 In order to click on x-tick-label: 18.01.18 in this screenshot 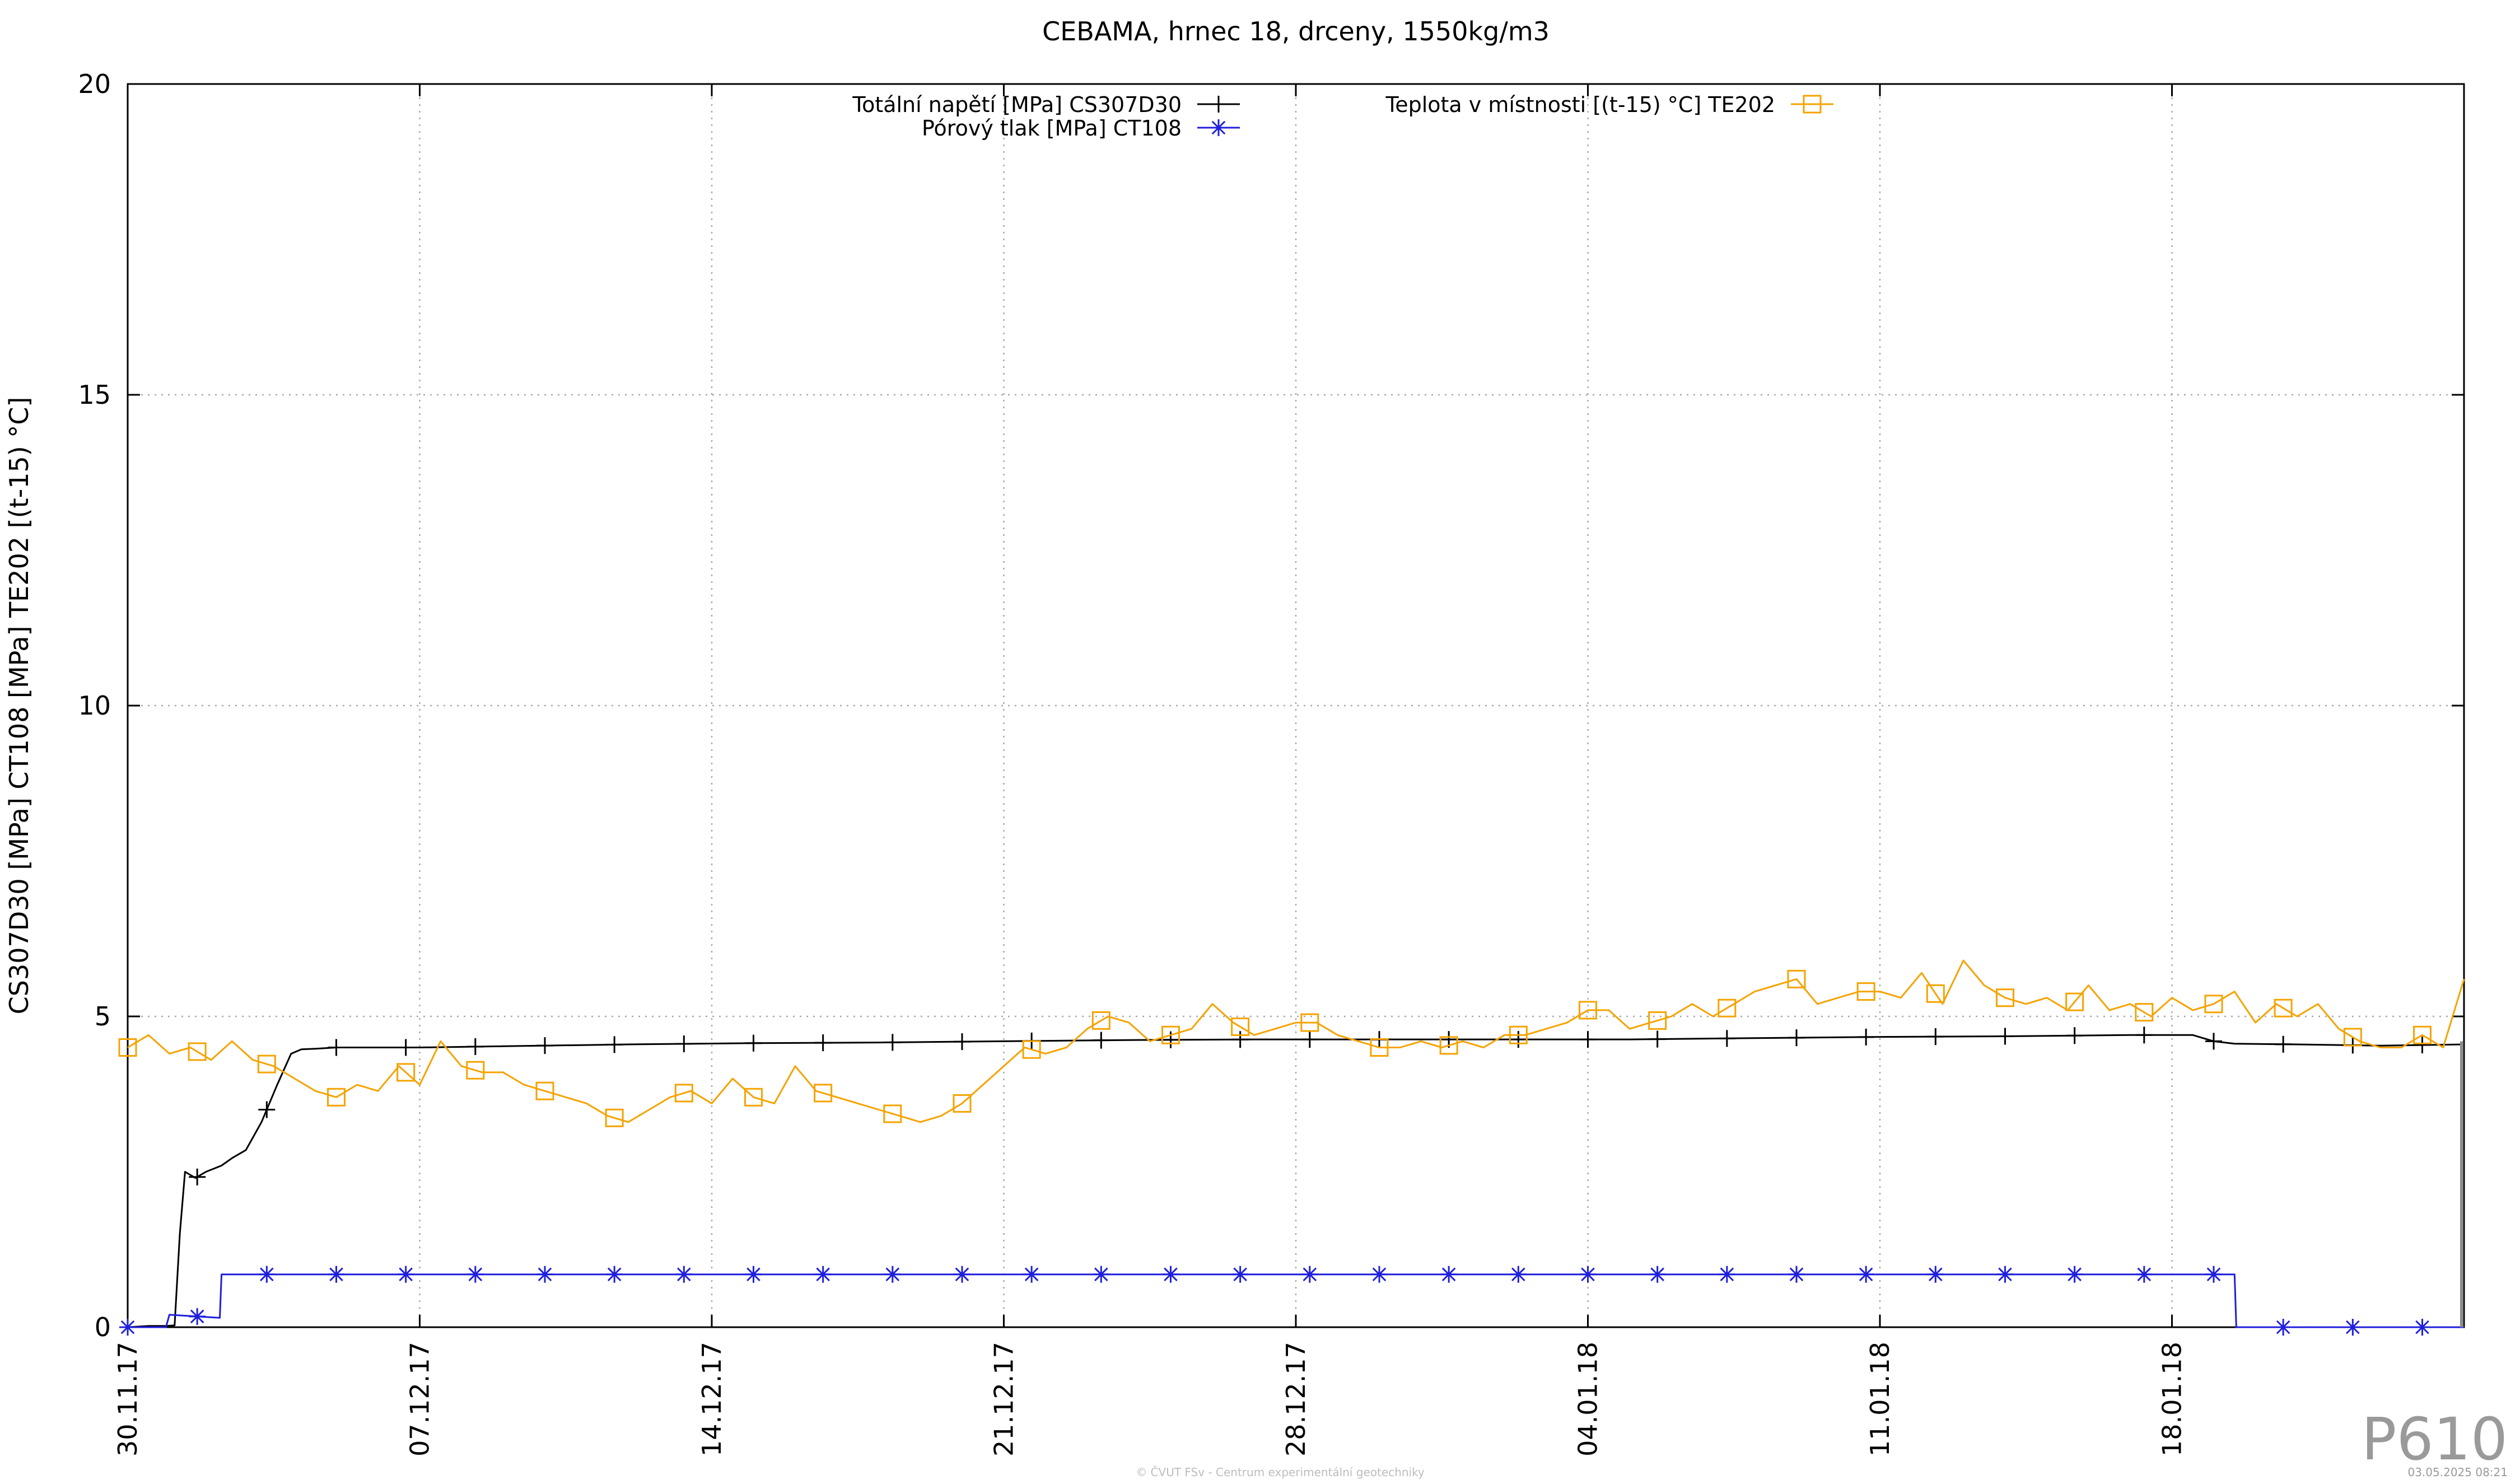, I will do `click(2172, 1400)`.